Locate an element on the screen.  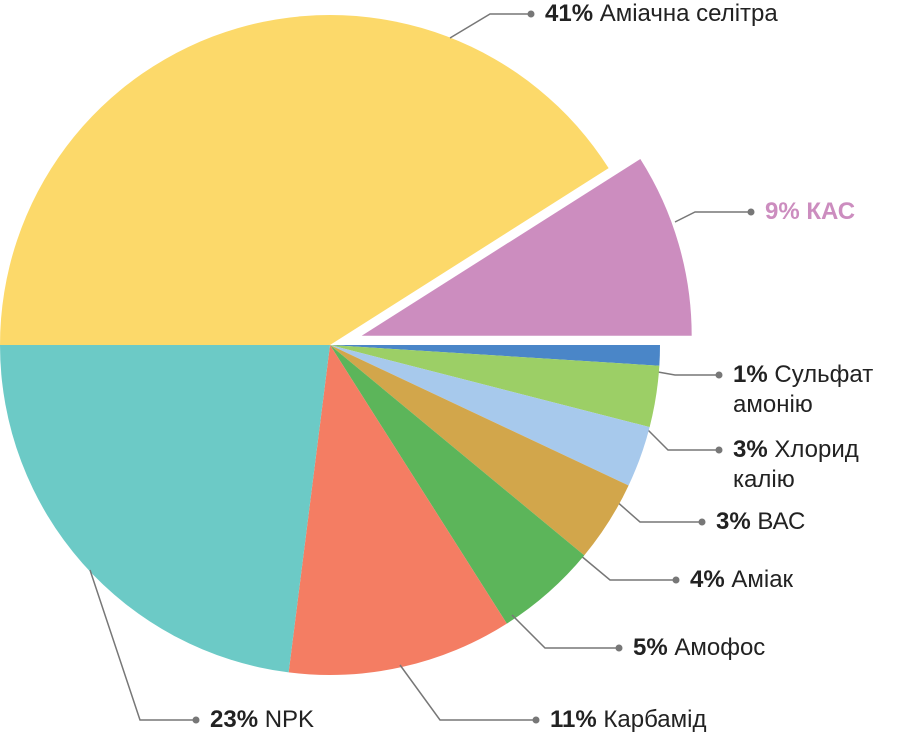
category-label: Хлорид калію is located at coordinates (796, 464).